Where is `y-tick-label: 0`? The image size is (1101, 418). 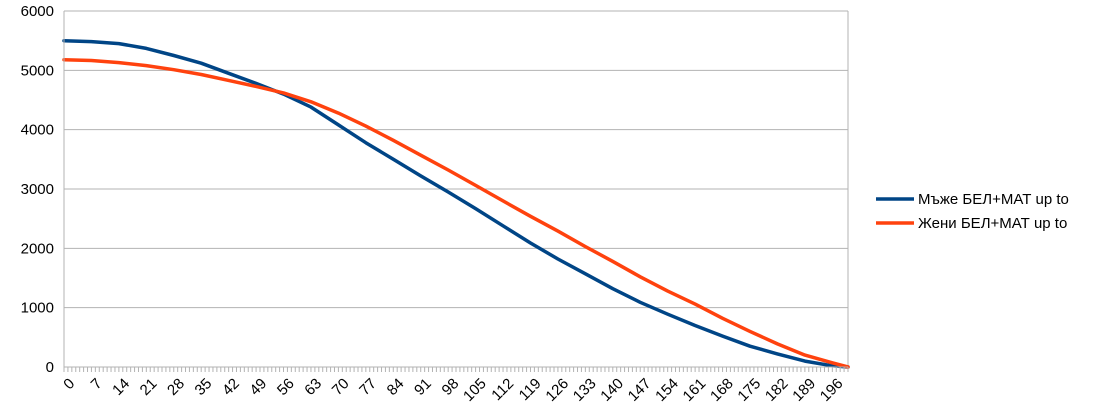 y-tick-label: 0 is located at coordinates (50, 367).